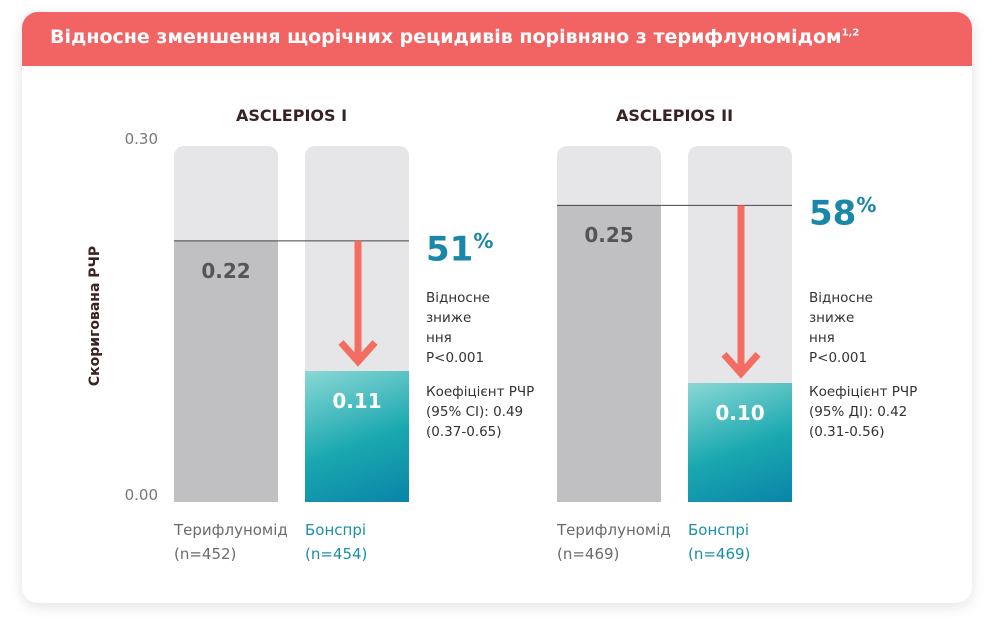 The height and width of the screenshot is (635, 994). What do you see at coordinates (231, 542) in the screenshot?
I see `category-label: Терифлуномід (n=452)` at bounding box center [231, 542].